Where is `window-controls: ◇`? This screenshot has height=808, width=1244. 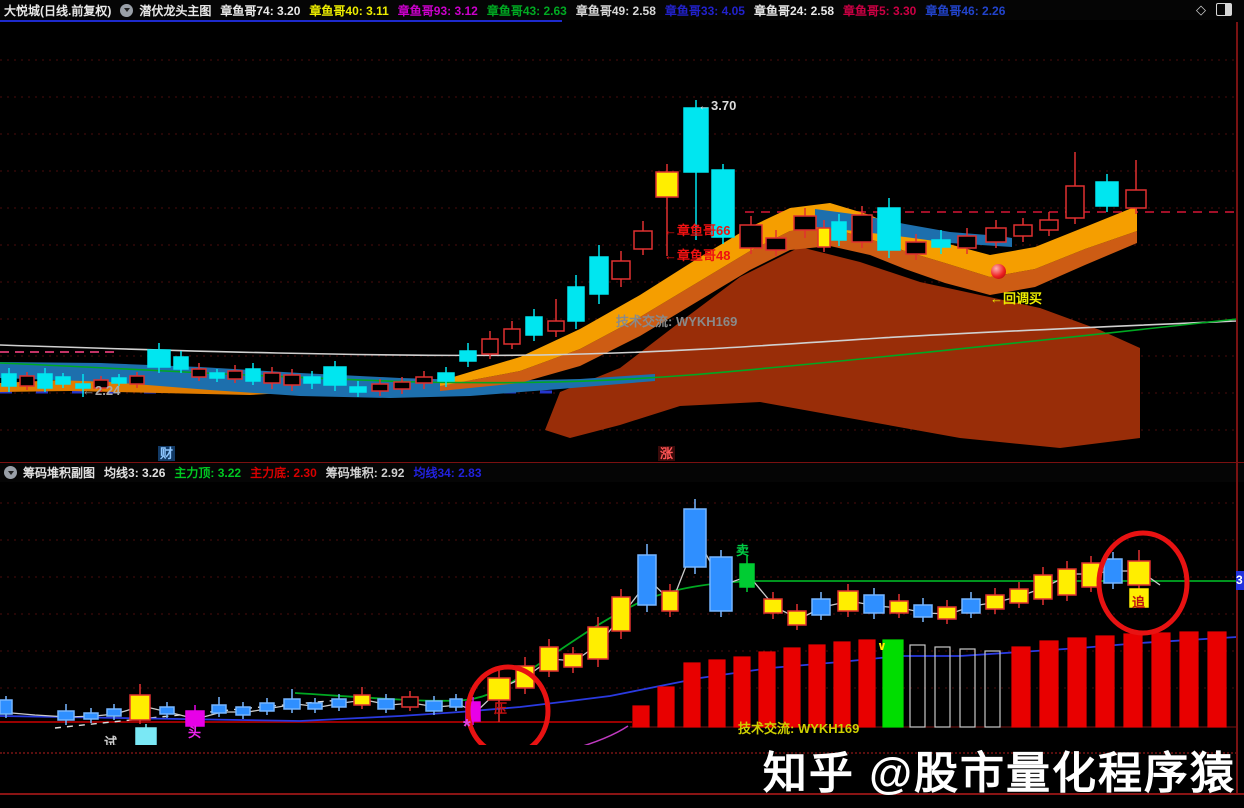 window-controls: ◇ is located at coordinates (1214, 9).